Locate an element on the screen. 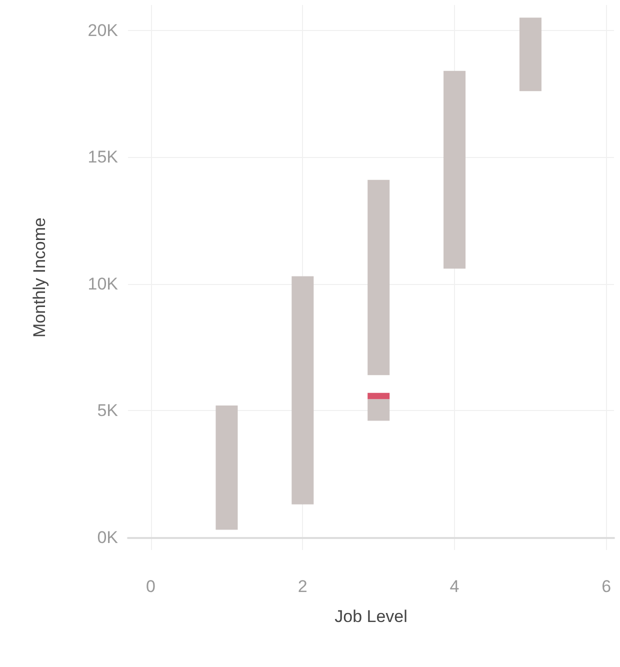  x-tick-label: 0 is located at coordinates (151, 586).